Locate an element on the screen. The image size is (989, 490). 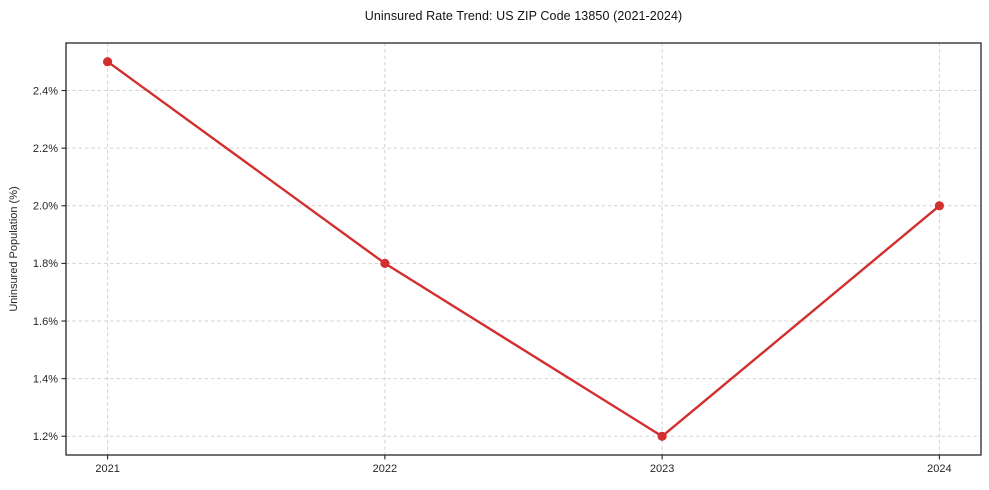
y-tick-label: 1.6% is located at coordinates (45, 322).